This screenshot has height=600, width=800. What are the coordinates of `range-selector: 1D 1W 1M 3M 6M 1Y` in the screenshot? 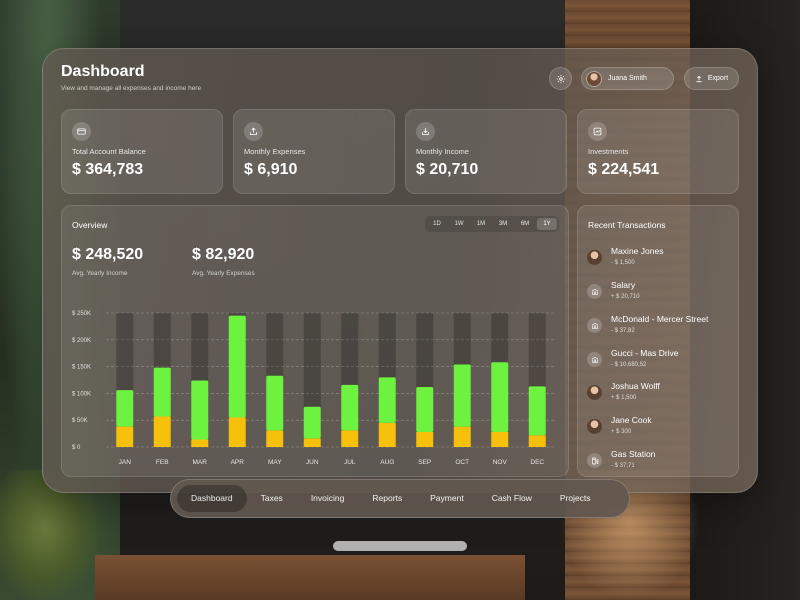 It's located at (492, 224).